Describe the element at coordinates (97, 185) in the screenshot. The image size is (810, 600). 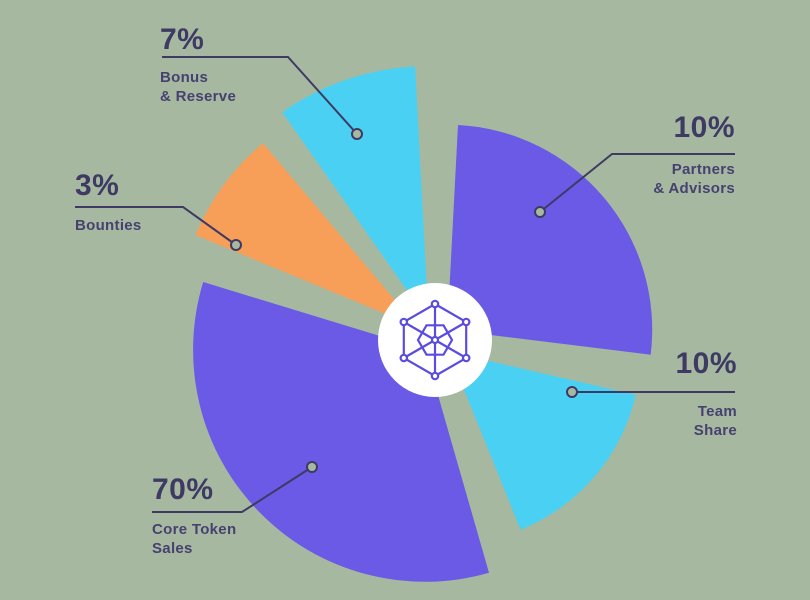
I see `percent-label: 3%` at that location.